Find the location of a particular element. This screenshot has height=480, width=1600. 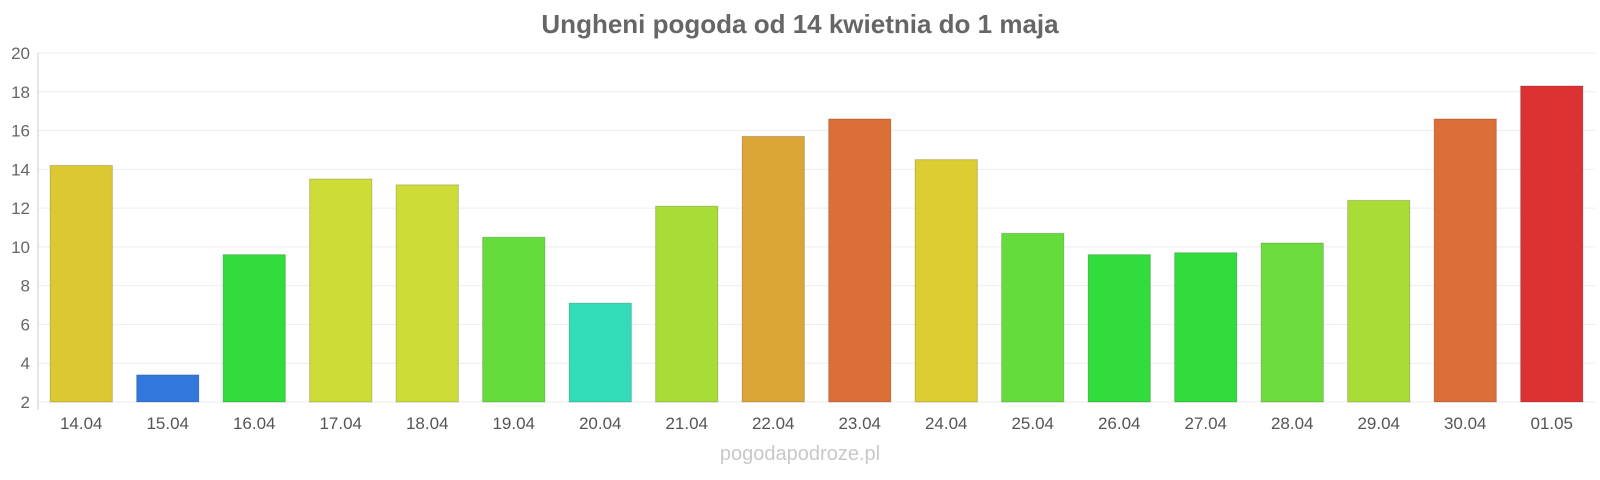

bar-19.04 is located at coordinates (514, 319).